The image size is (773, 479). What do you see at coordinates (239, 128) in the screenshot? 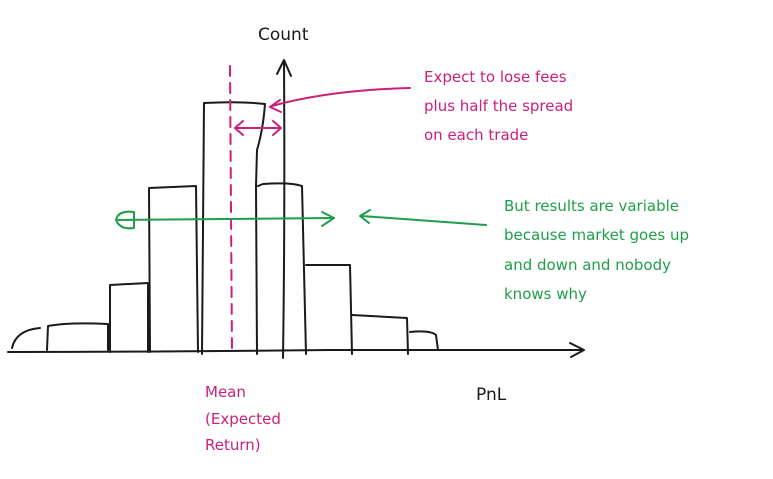
I see `fees-arrowhead-left` at bounding box center [239, 128].